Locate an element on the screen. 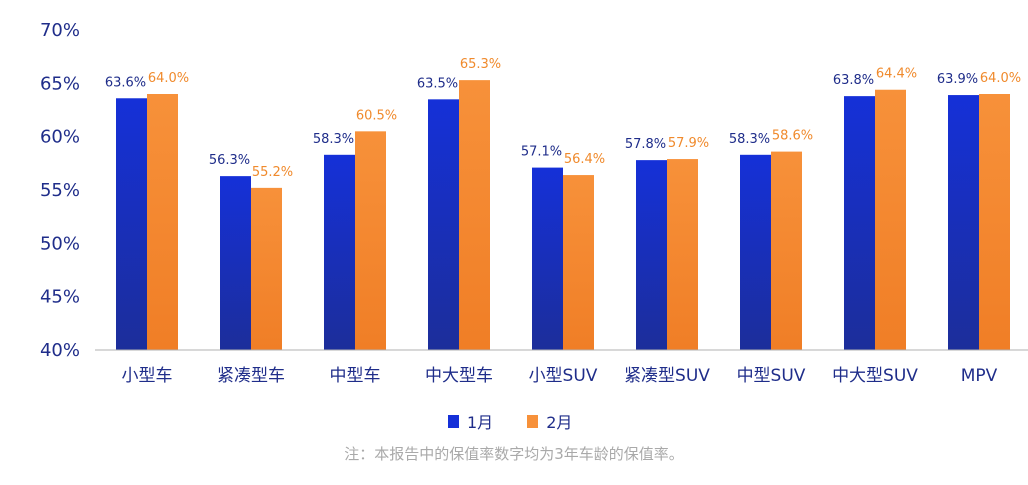  x-tick-label: 中型SUV is located at coordinates (771, 376).